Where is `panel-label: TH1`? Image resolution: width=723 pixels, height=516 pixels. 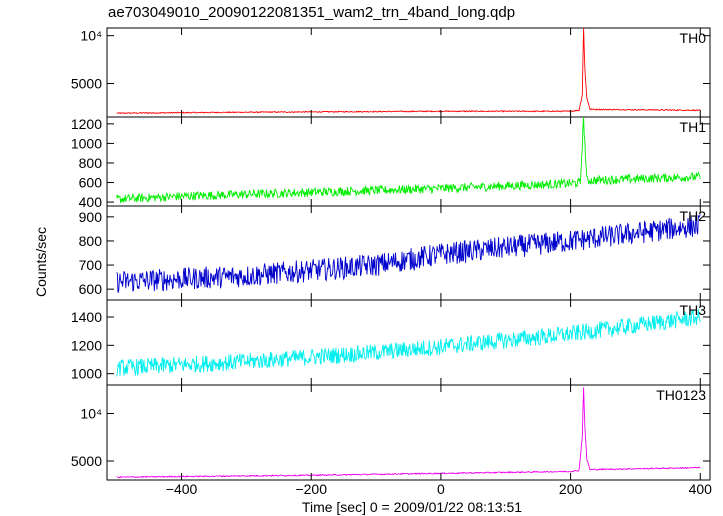 panel-label: TH1 is located at coordinates (693, 127).